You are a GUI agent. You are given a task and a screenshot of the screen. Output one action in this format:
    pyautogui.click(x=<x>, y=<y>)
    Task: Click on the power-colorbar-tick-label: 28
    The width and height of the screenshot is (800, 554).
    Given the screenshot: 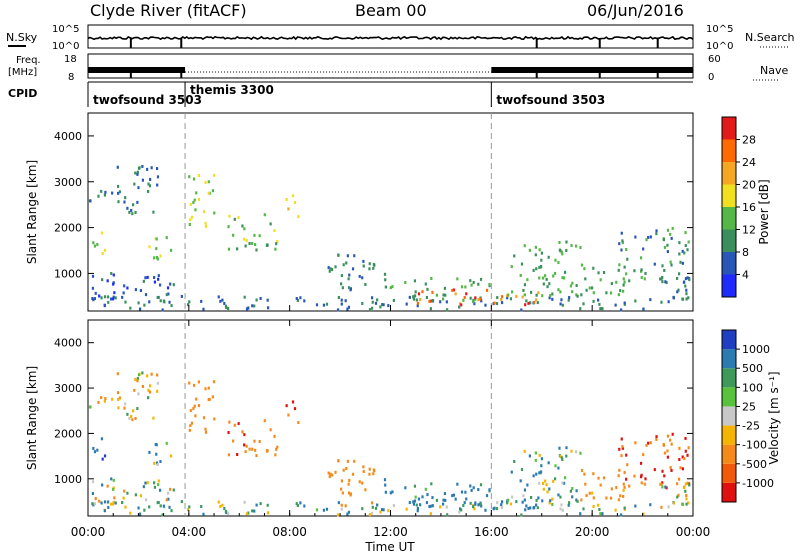 What is the action you would take?
    pyautogui.click(x=749, y=140)
    